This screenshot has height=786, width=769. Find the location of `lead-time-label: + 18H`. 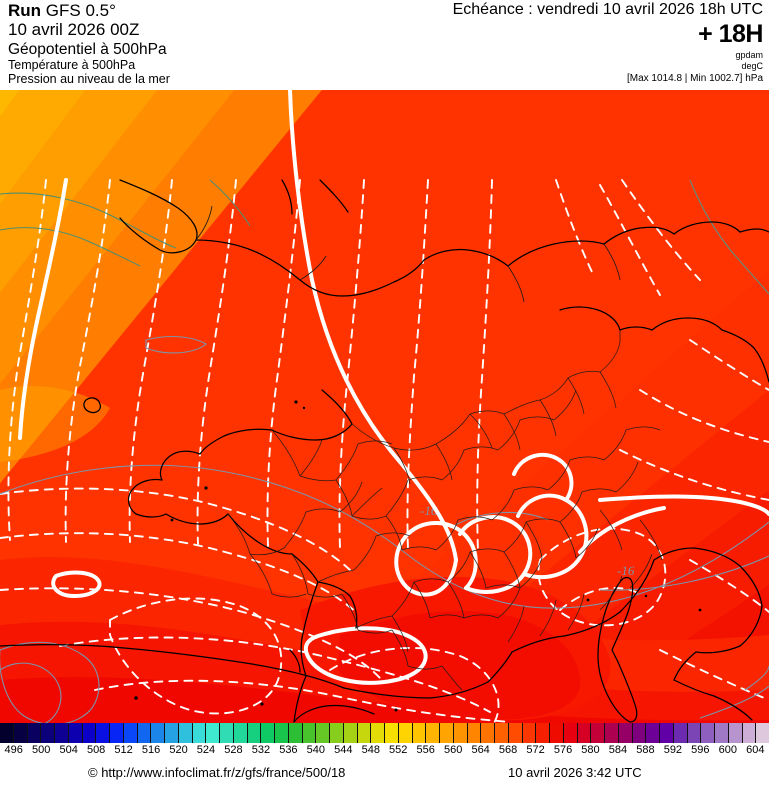

lead-time-label: + 18H is located at coordinates (730, 34).